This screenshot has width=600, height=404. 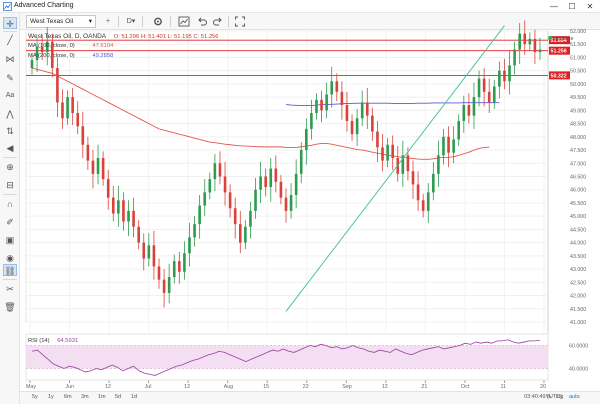 What do you see at coordinates (578, 45) in the screenshot?
I see `y-tick-label: 51.500` at bounding box center [578, 45].